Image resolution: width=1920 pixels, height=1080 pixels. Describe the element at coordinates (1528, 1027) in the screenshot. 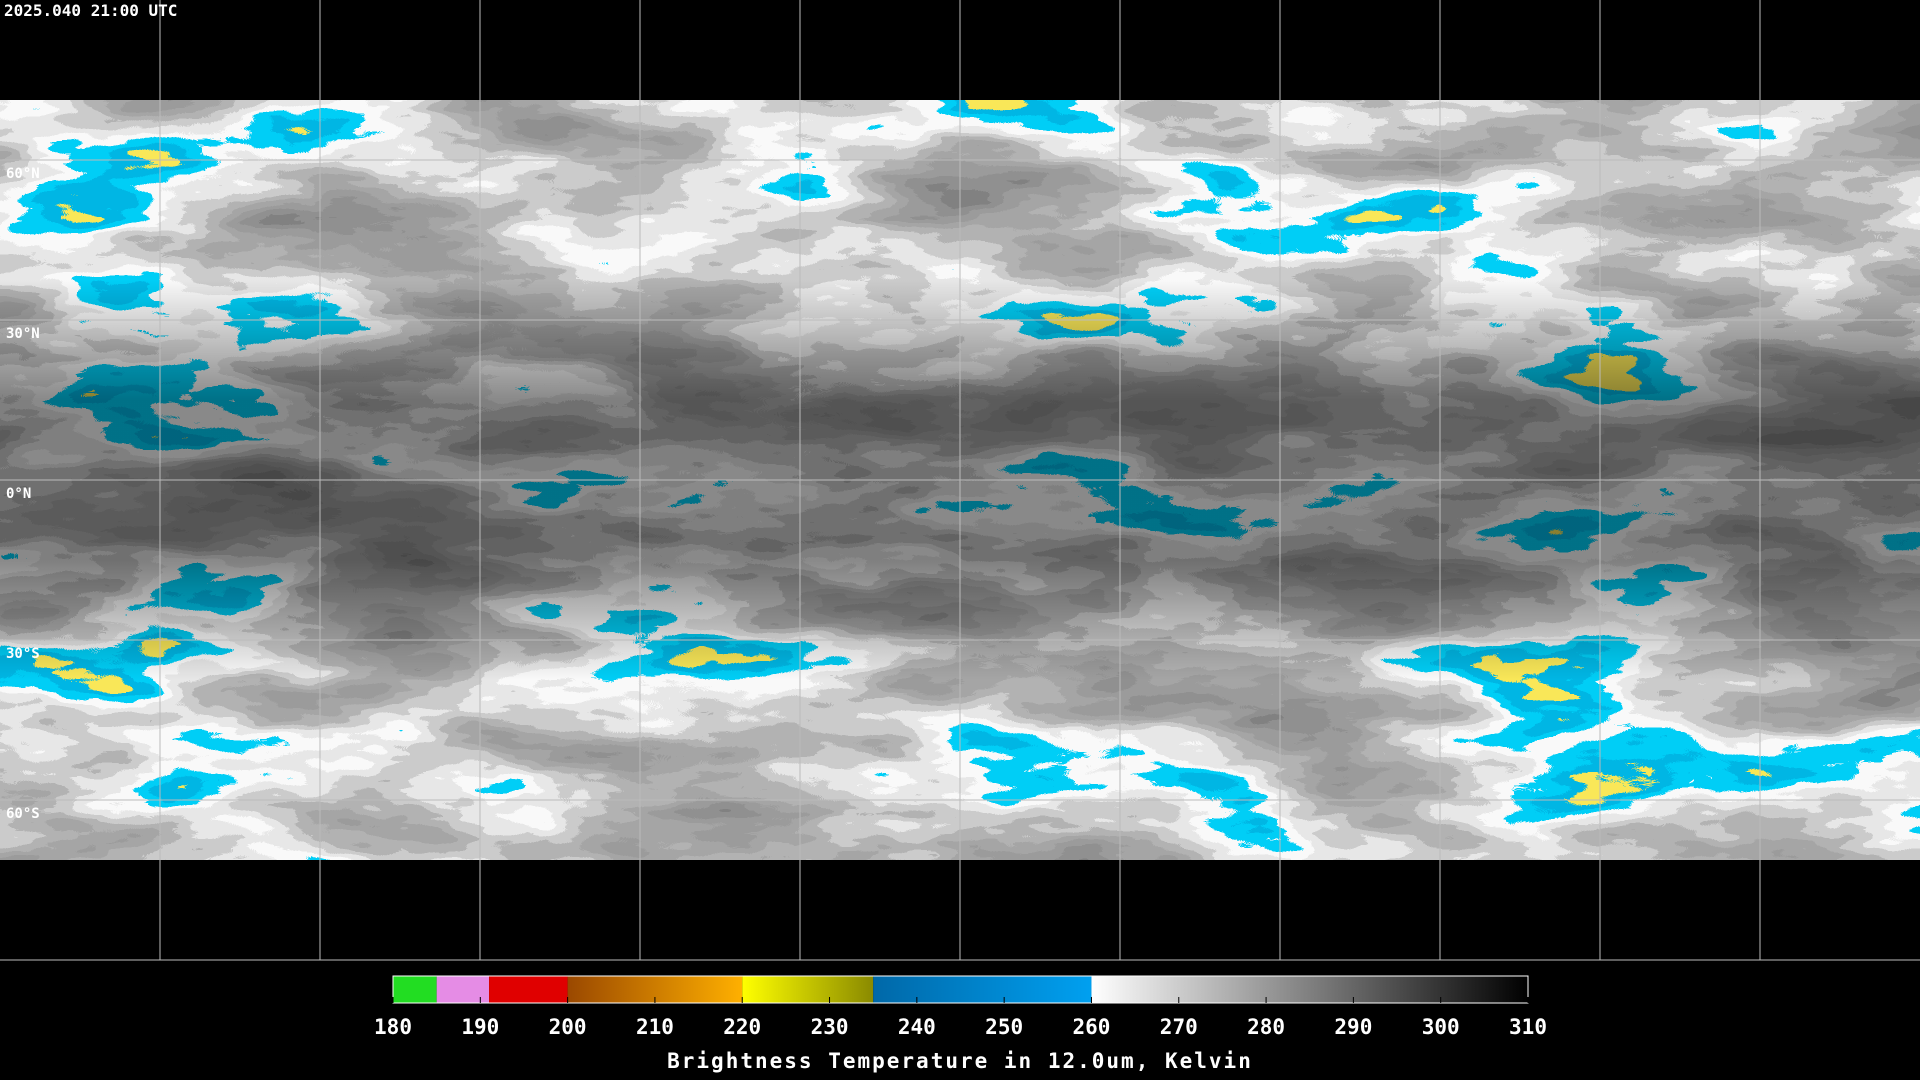

I see `colorbar-tick-label: 310` at that location.